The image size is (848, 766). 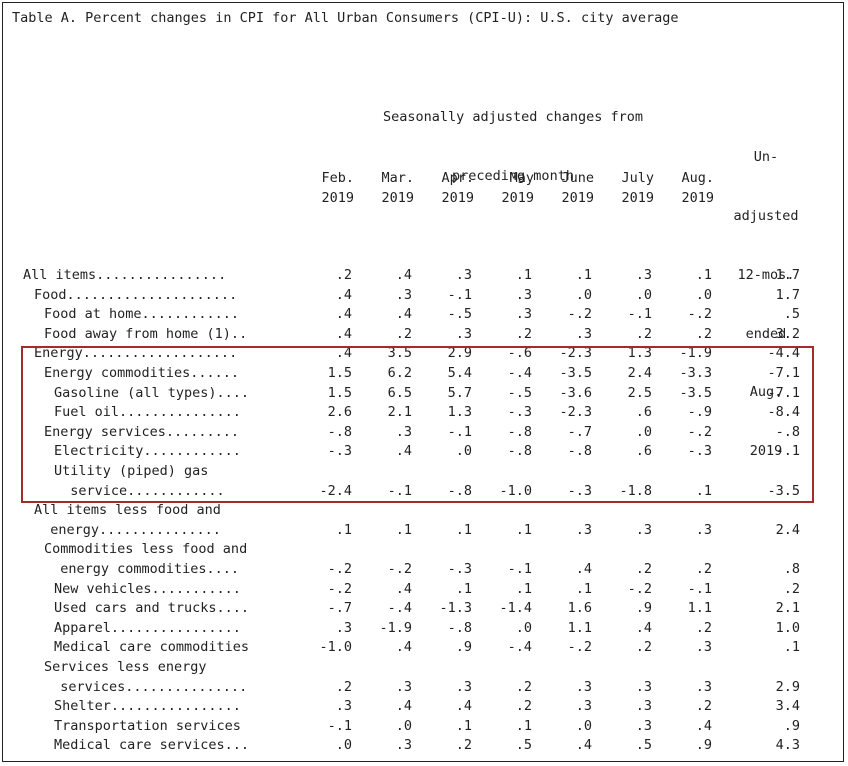 I want to click on row-value: -.5, so click(x=459, y=314).